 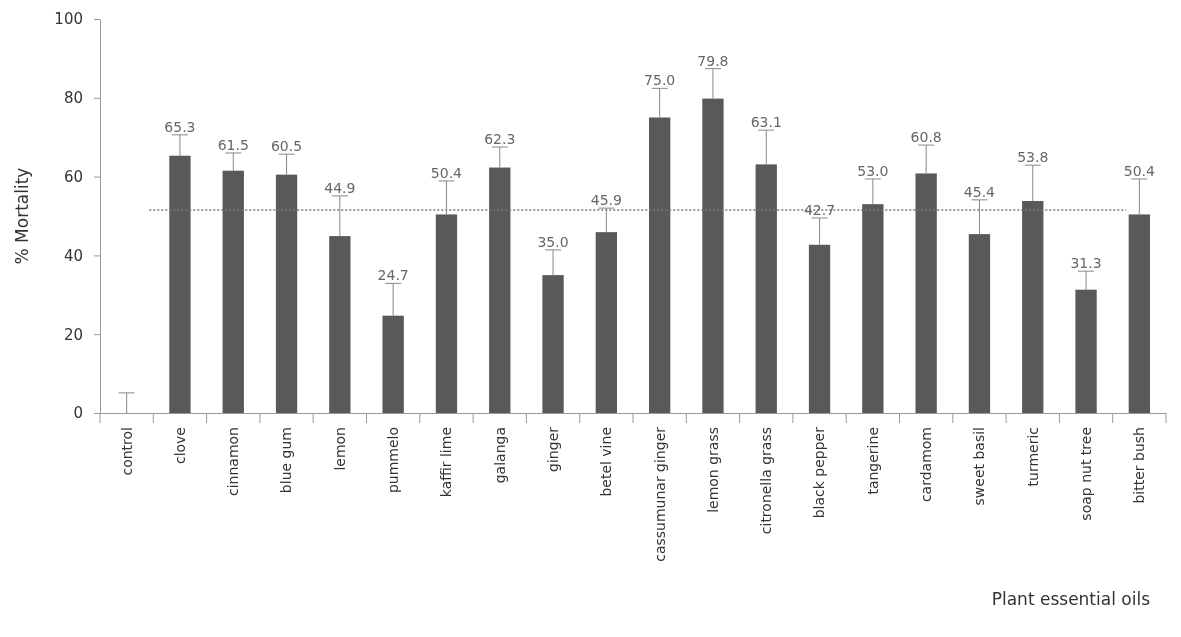 What do you see at coordinates (766, 481) in the screenshot?
I see `x-tick-label: citronella grass` at bounding box center [766, 481].